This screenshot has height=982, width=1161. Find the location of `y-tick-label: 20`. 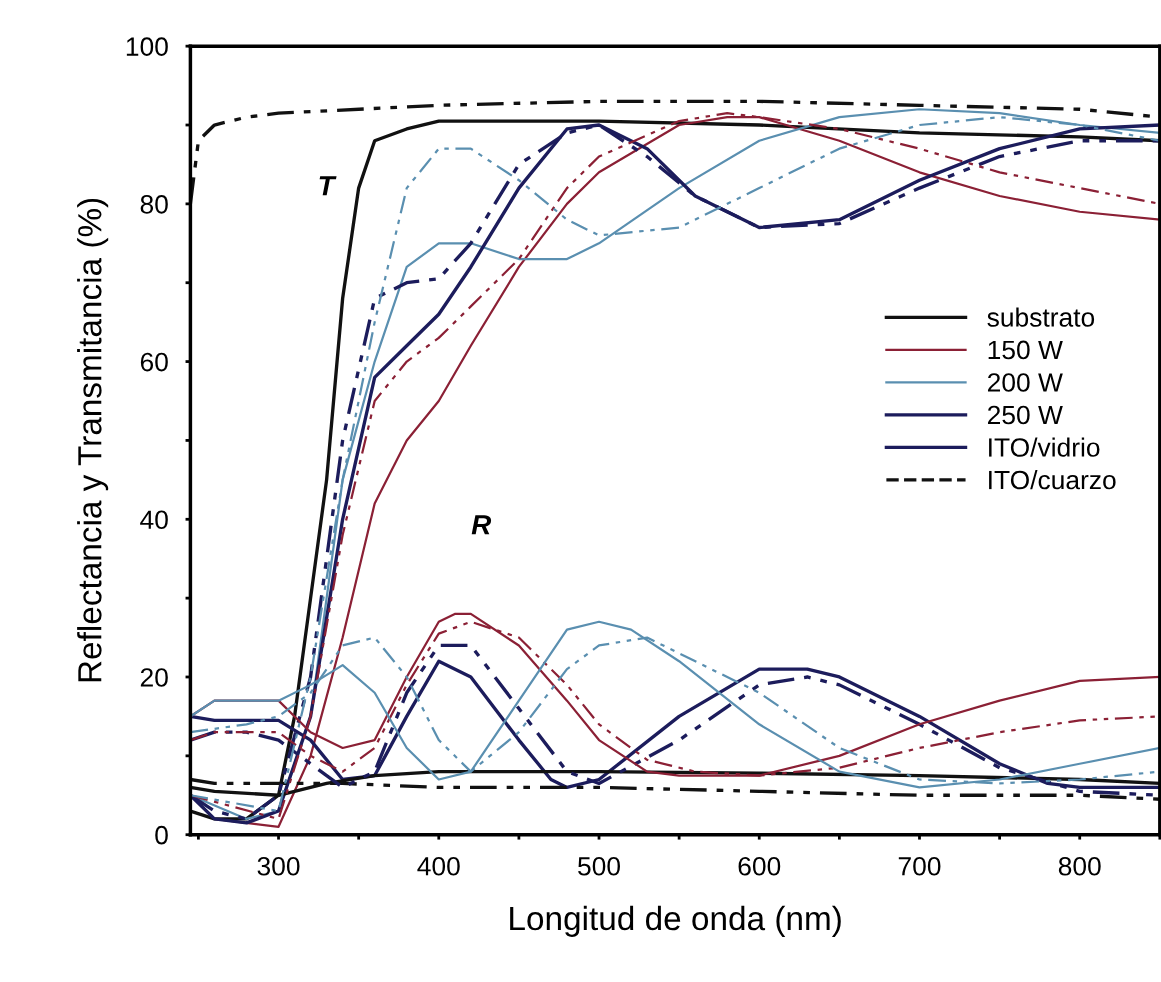

y-tick-label: 20 is located at coordinates (154, 677).